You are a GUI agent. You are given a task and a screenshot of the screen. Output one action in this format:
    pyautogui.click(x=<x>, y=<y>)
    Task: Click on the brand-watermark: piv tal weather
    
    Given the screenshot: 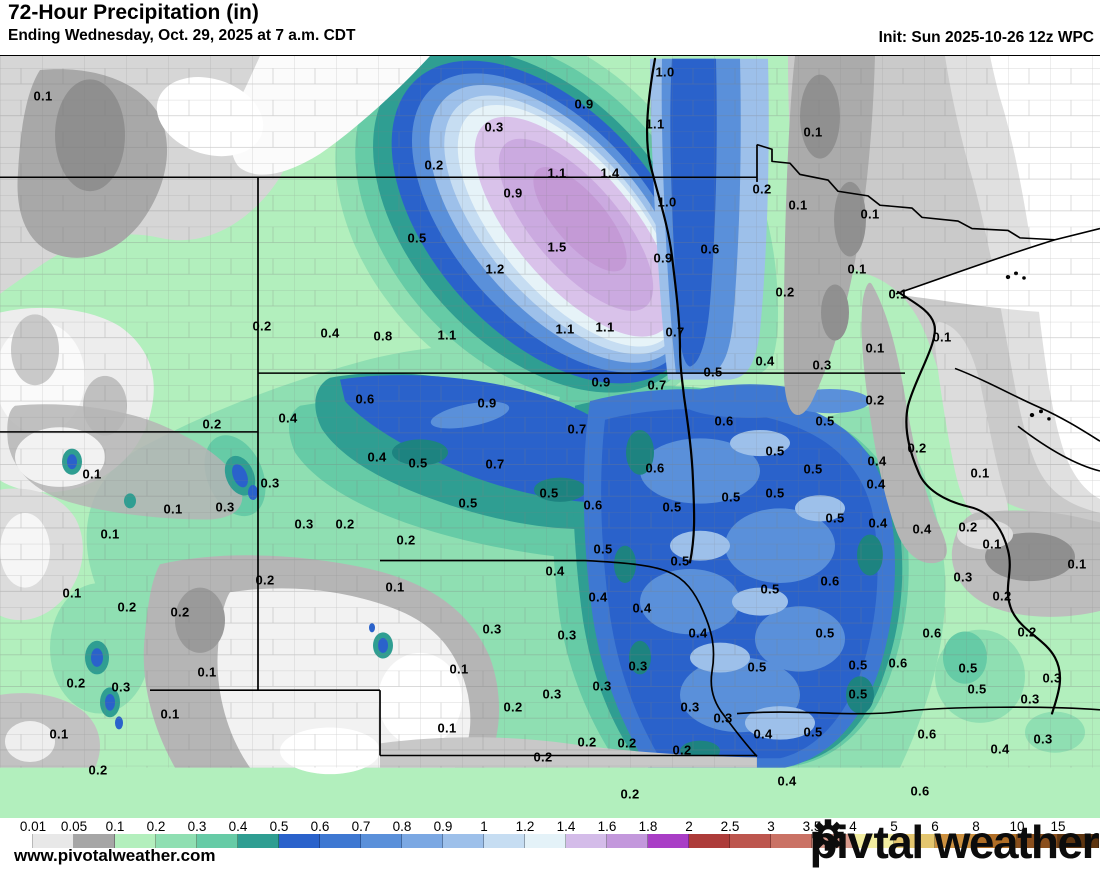 What is the action you would take?
    pyautogui.click(x=954, y=842)
    